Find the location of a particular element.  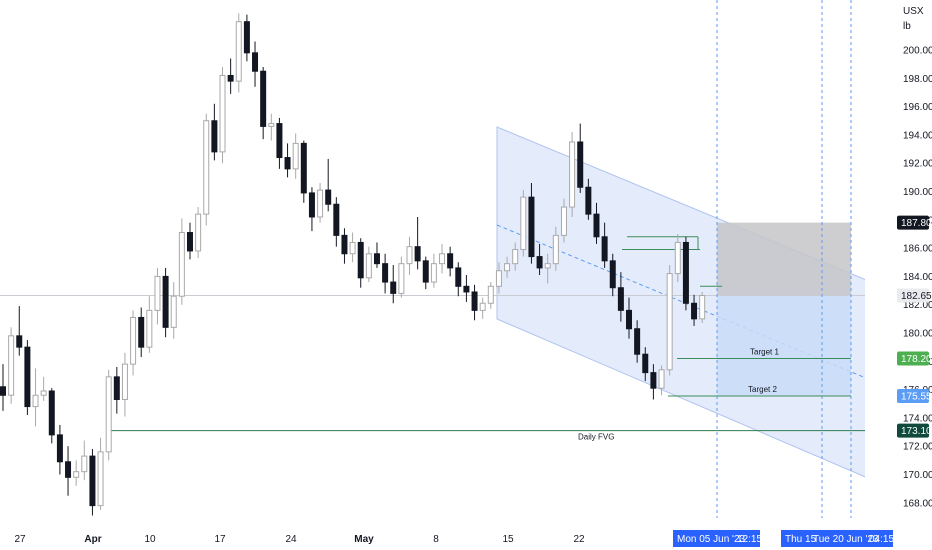

time-tick-label: Apr is located at coordinates (92, 539).